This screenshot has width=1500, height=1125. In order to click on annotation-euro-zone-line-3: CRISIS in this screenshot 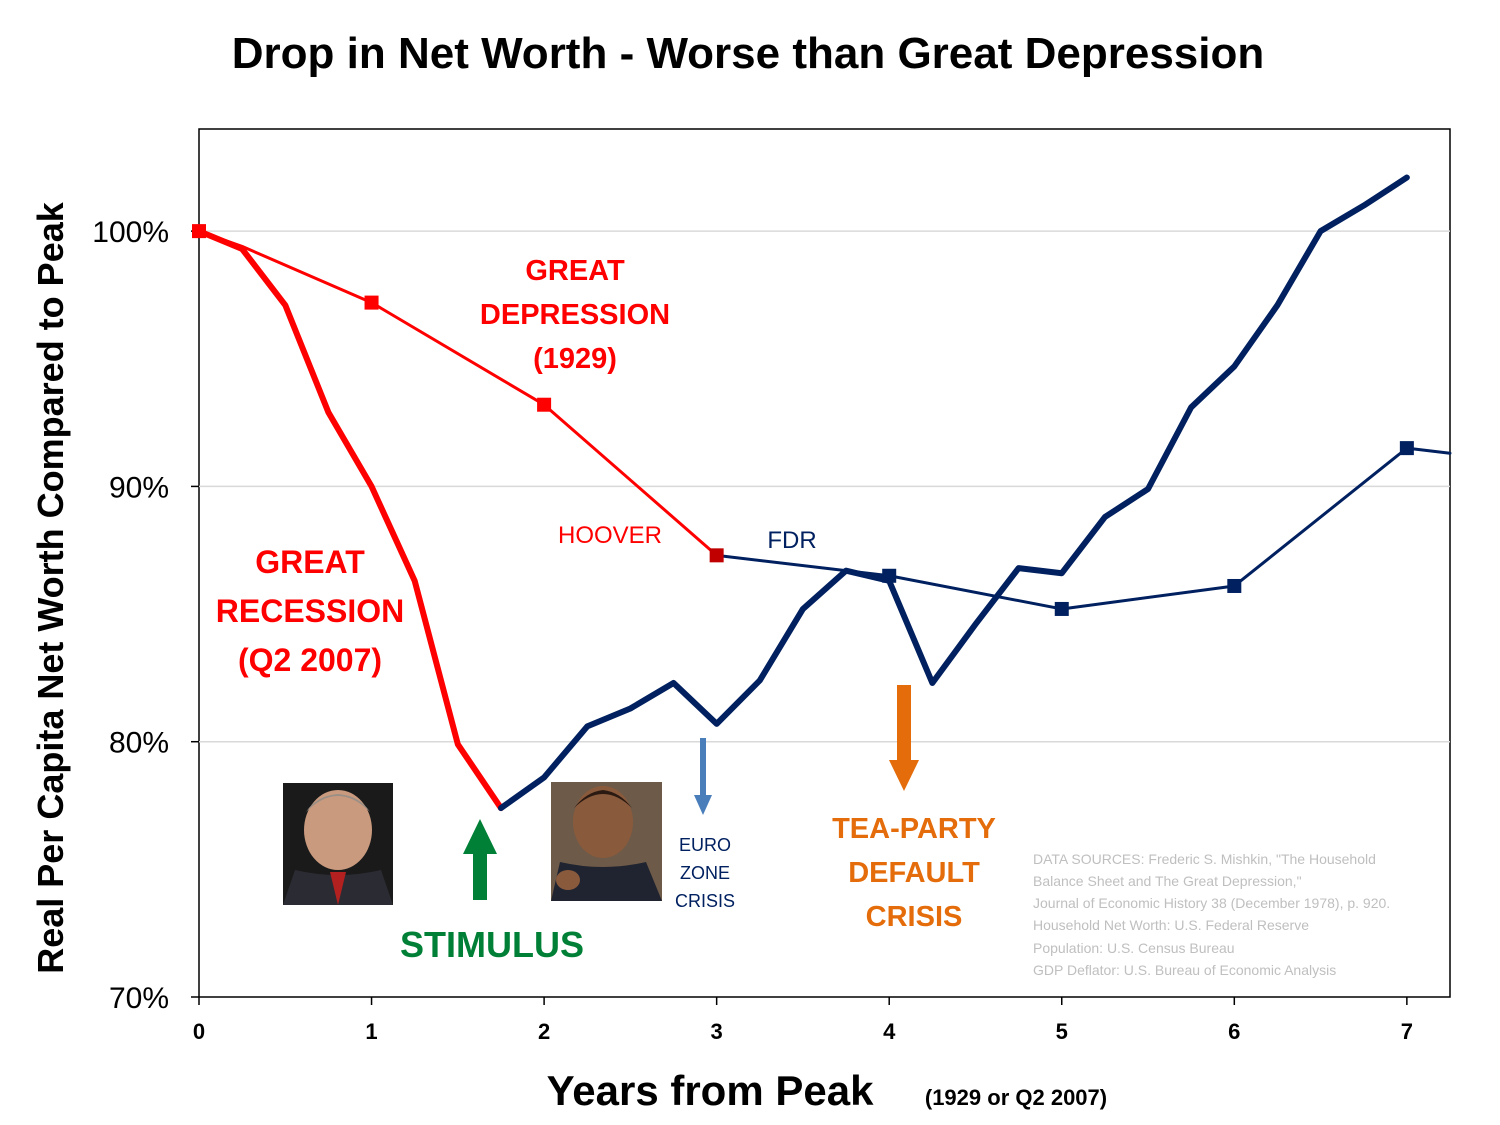, I will do `click(705, 901)`.